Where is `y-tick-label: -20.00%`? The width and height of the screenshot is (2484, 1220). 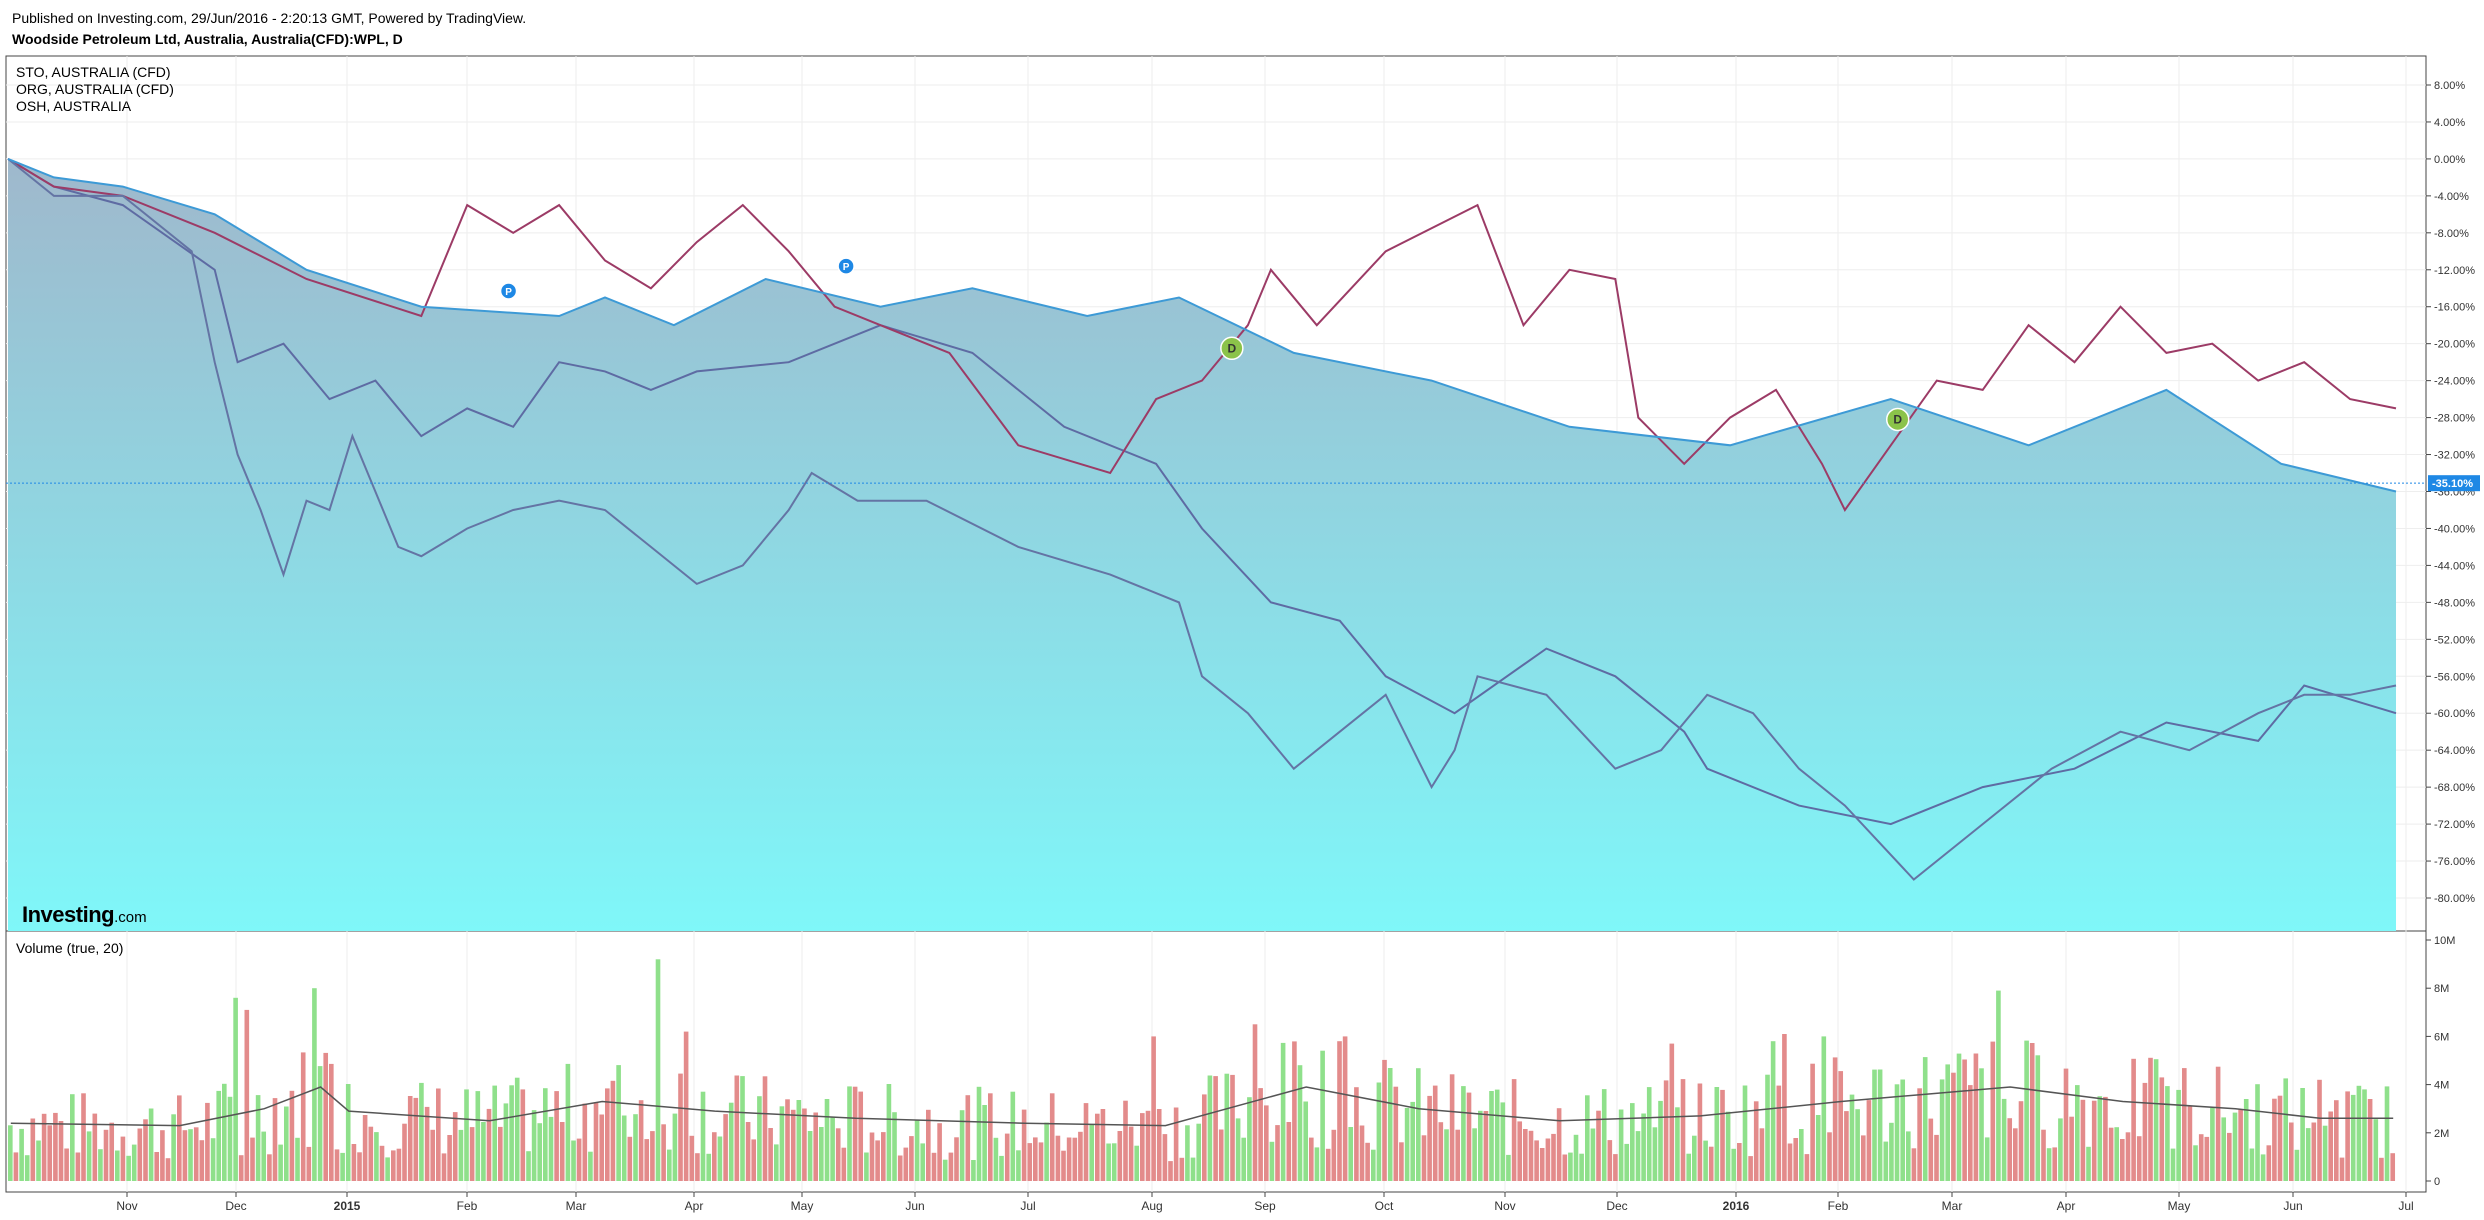
y-tick-label: -20.00% is located at coordinates (2454, 345).